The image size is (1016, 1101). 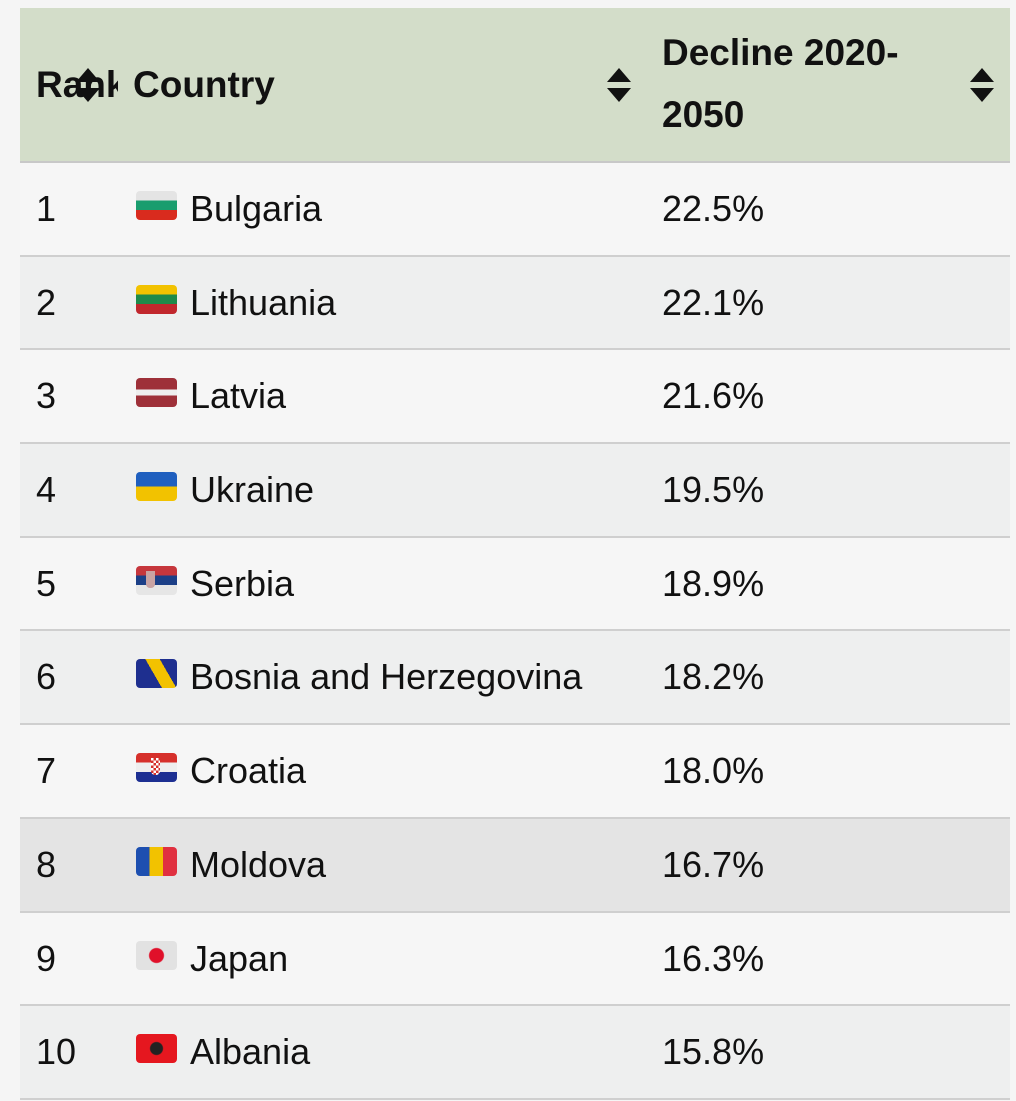 I want to click on flag-al-icon, so click(x=156, y=1049).